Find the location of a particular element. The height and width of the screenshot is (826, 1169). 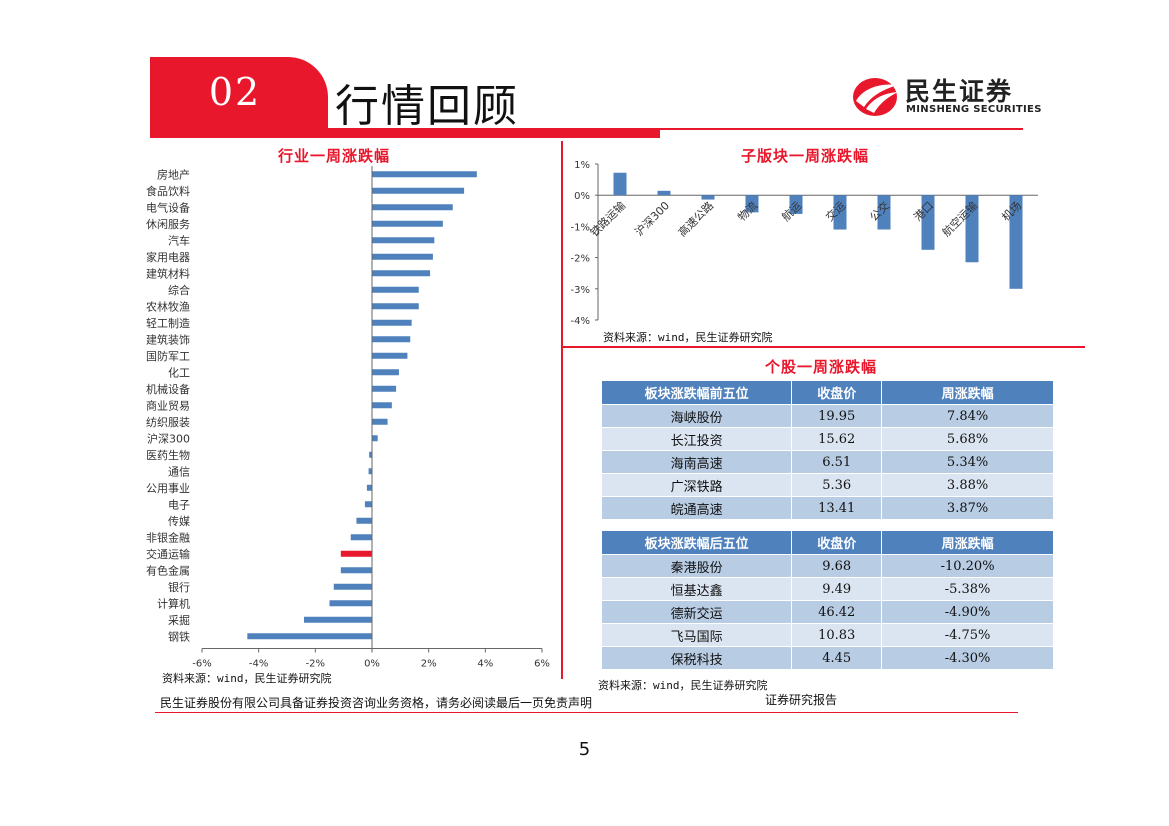

close-price: 15.62 is located at coordinates (837, 439).